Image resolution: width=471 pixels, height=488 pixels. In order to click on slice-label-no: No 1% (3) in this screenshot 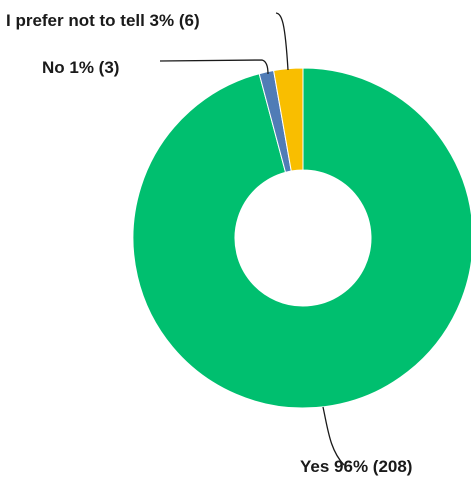, I will do `click(80, 67)`.